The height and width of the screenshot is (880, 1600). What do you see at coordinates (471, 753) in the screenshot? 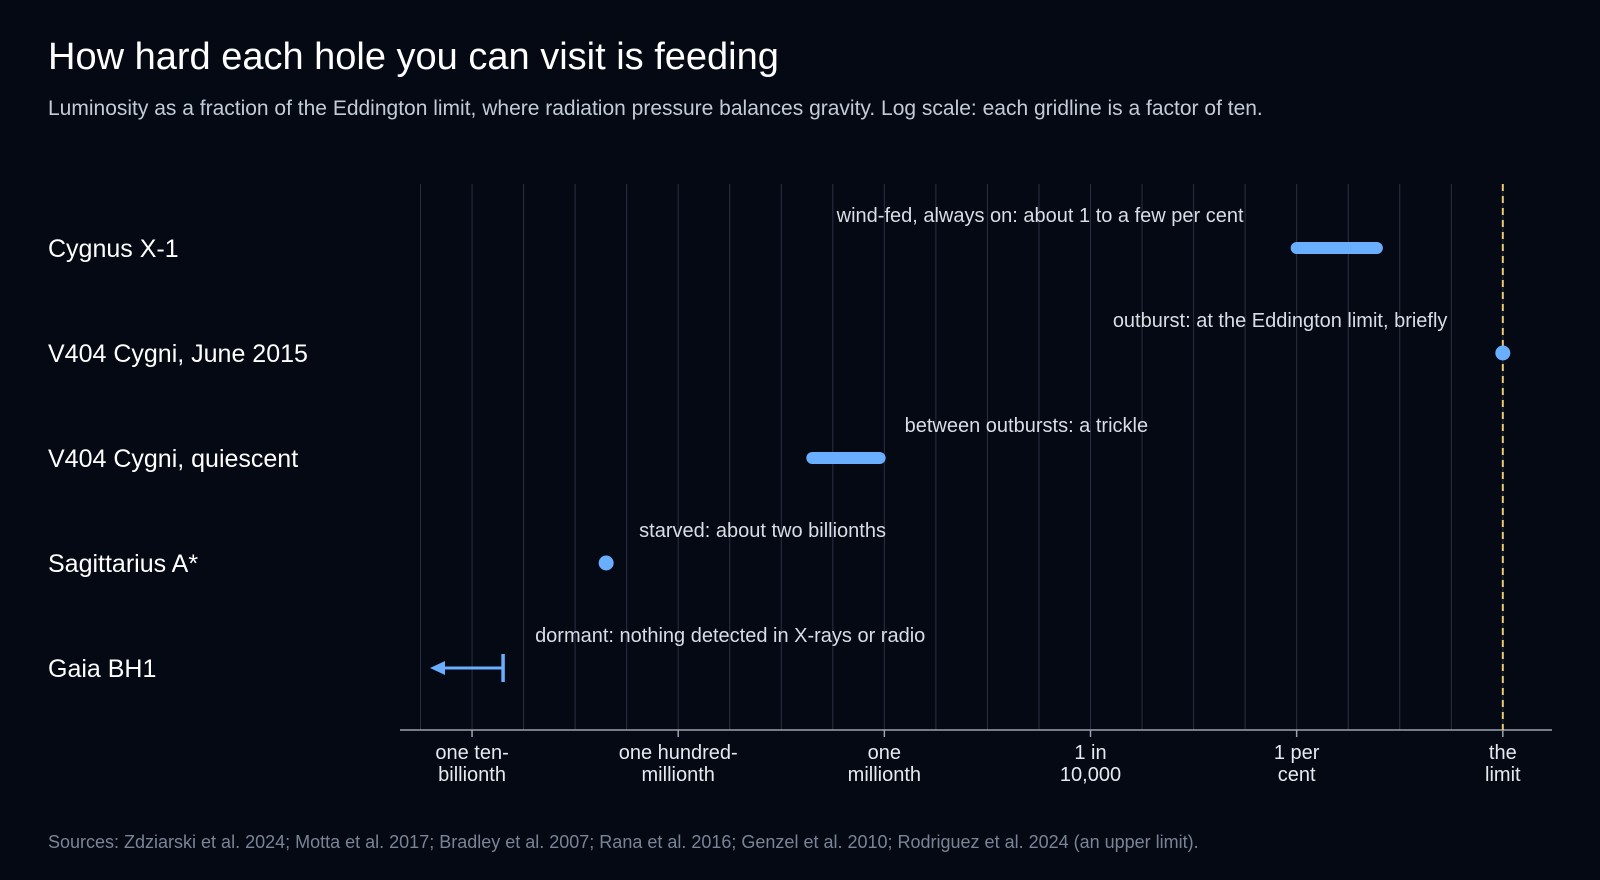
I see `x-tick-label: one ten-` at bounding box center [471, 753].